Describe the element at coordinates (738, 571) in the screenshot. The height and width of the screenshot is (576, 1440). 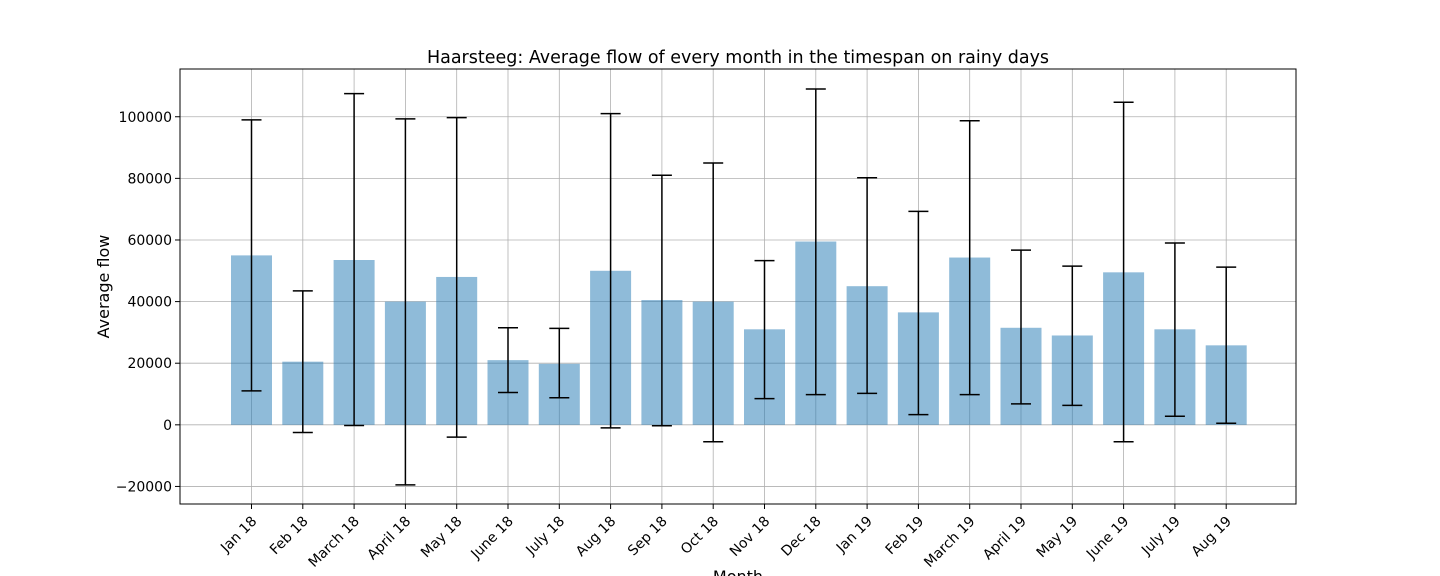
I see `x-axis-label: Month` at that location.